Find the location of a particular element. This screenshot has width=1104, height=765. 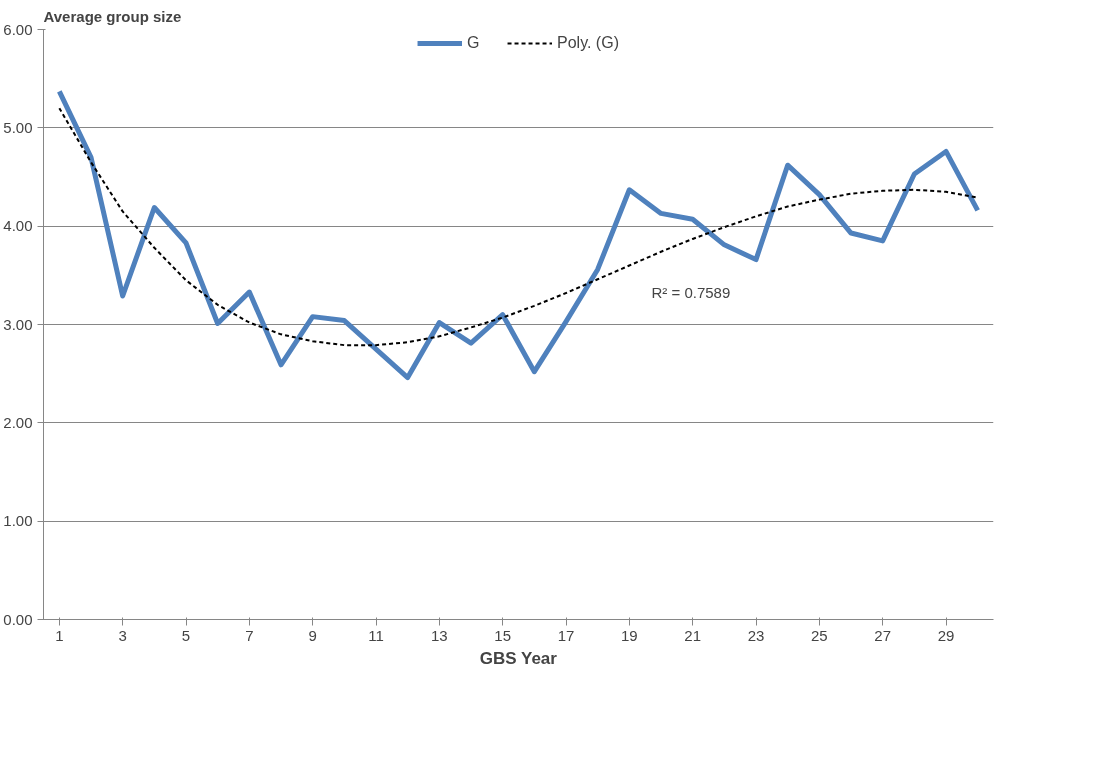

x-tick-label: 9 is located at coordinates (312, 635).